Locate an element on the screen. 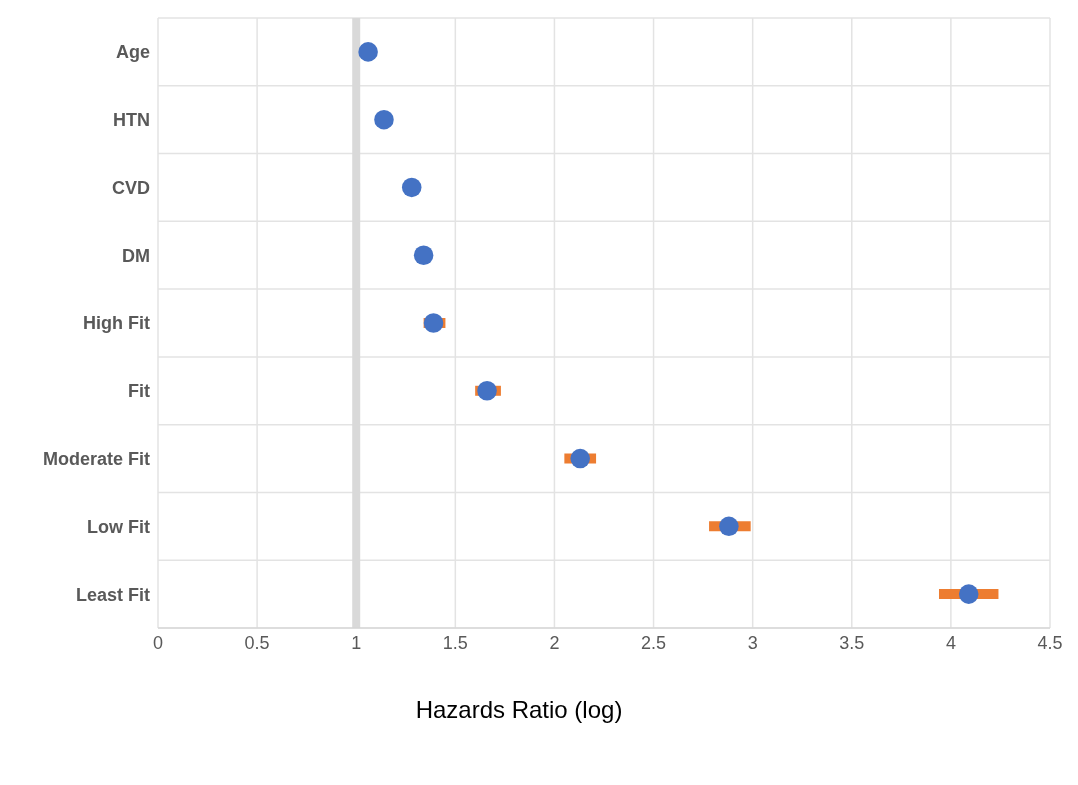 The image size is (1078, 785). y-tick-label: High Fit is located at coordinates (116, 323).